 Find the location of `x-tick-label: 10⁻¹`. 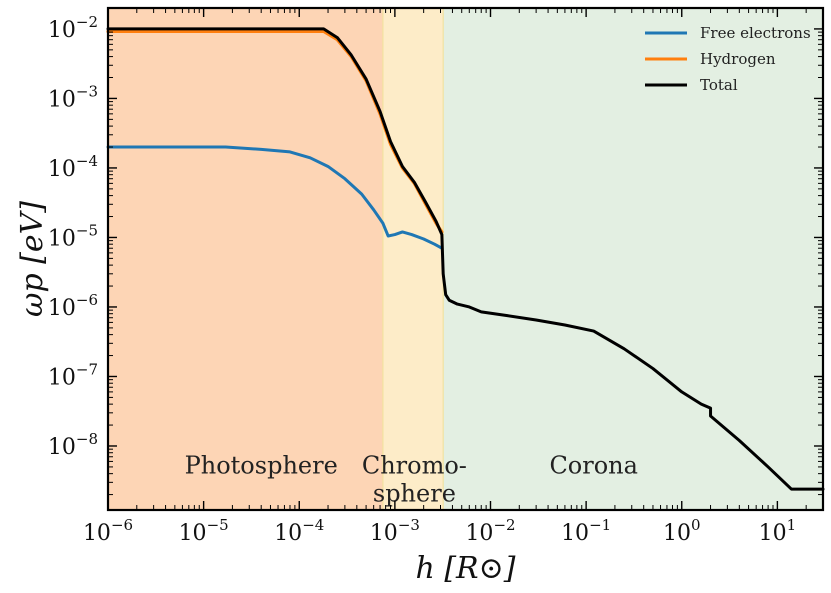

x-tick-label: 10⁻¹ is located at coordinates (586, 531).